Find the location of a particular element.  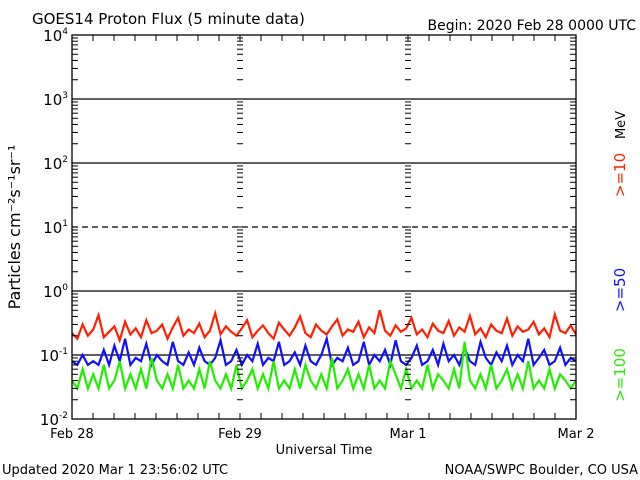

legend-ge100: >=100 is located at coordinates (620, 375).